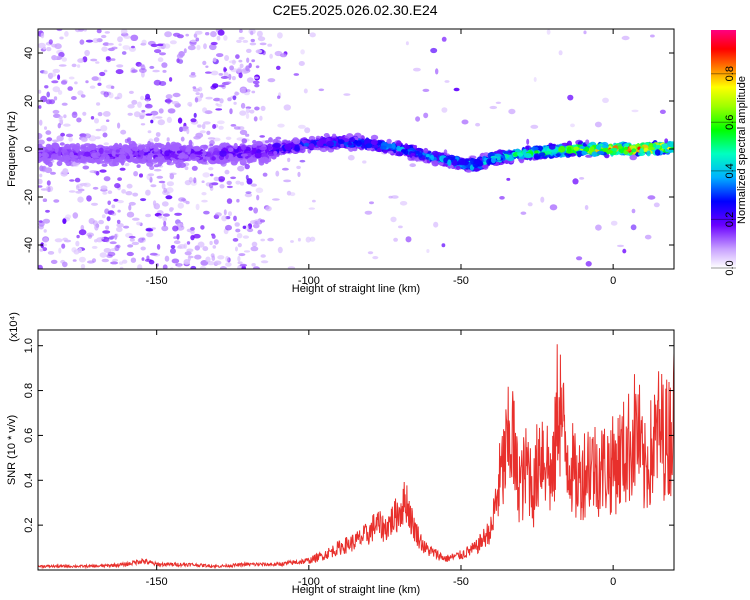 Image resolution: width=750 pixels, height=600 pixels. Describe the element at coordinates (354, 10) in the screenshot. I see `figure-title: C2E5.2025.026.02.30.E24` at that location.